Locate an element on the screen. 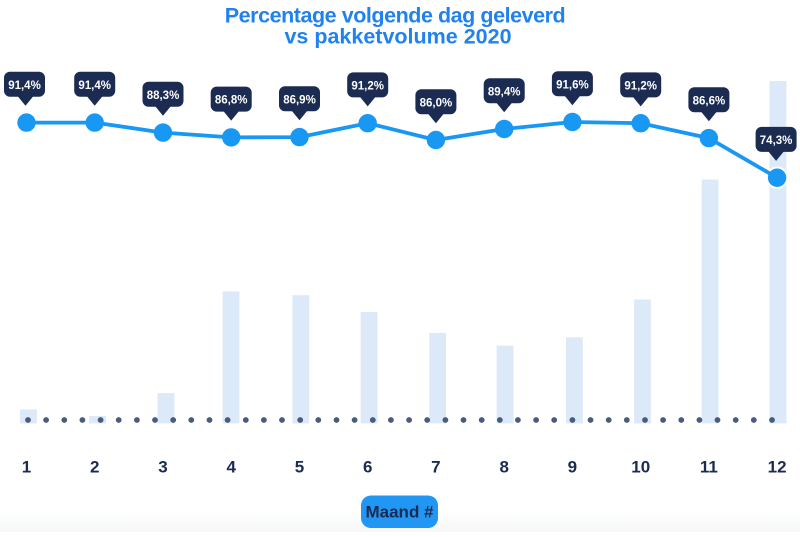  svg-text: 9 is located at coordinates (572, 466).